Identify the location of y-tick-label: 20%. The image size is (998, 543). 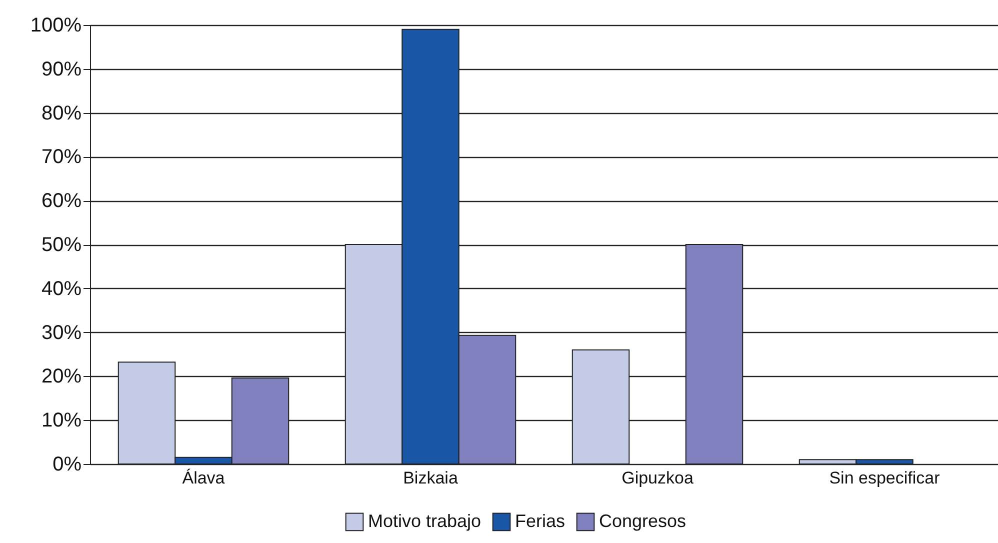
(61, 377).